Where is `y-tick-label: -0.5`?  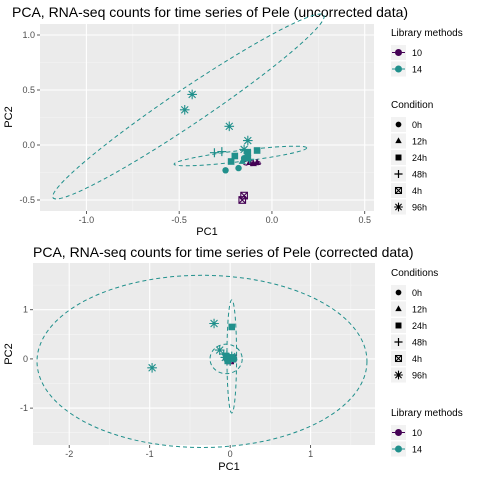 y-tick-label: -0.5 is located at coordinates (27, 200).